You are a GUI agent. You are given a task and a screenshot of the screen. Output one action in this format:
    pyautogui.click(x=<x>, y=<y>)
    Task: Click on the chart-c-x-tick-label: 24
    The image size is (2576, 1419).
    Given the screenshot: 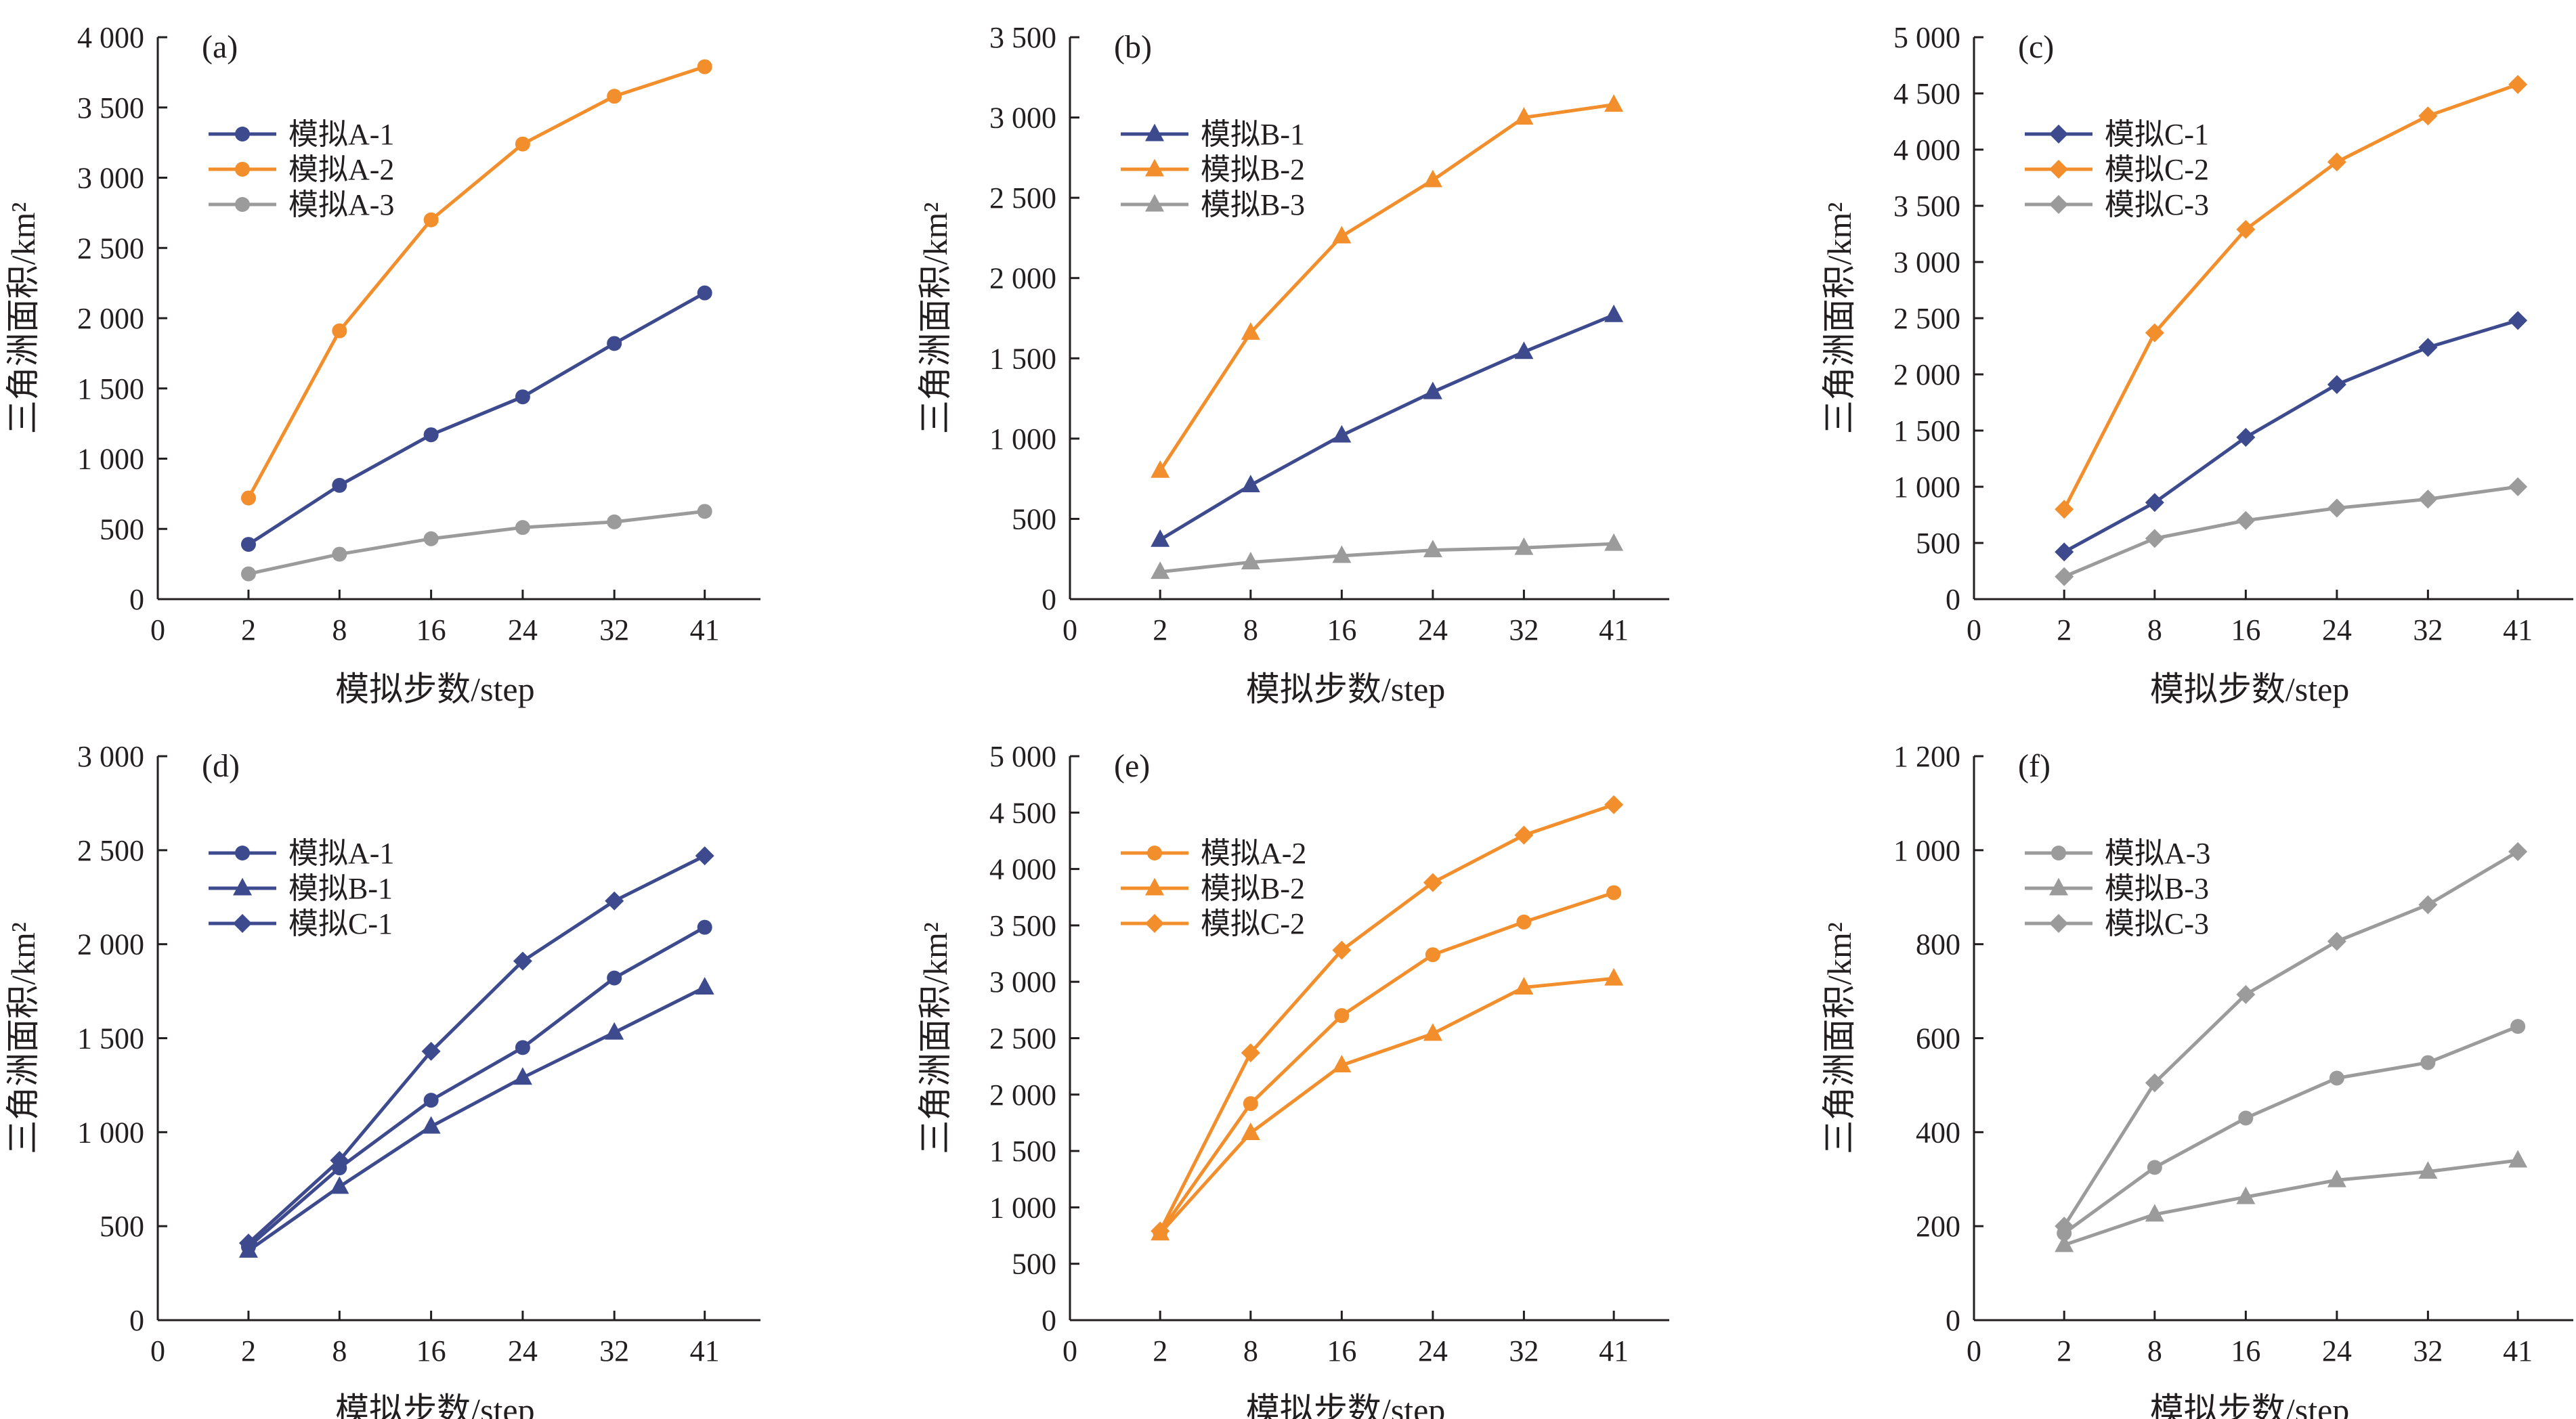 What is the action you would take?
    pyautogui.click(x=2337, y=630)
    